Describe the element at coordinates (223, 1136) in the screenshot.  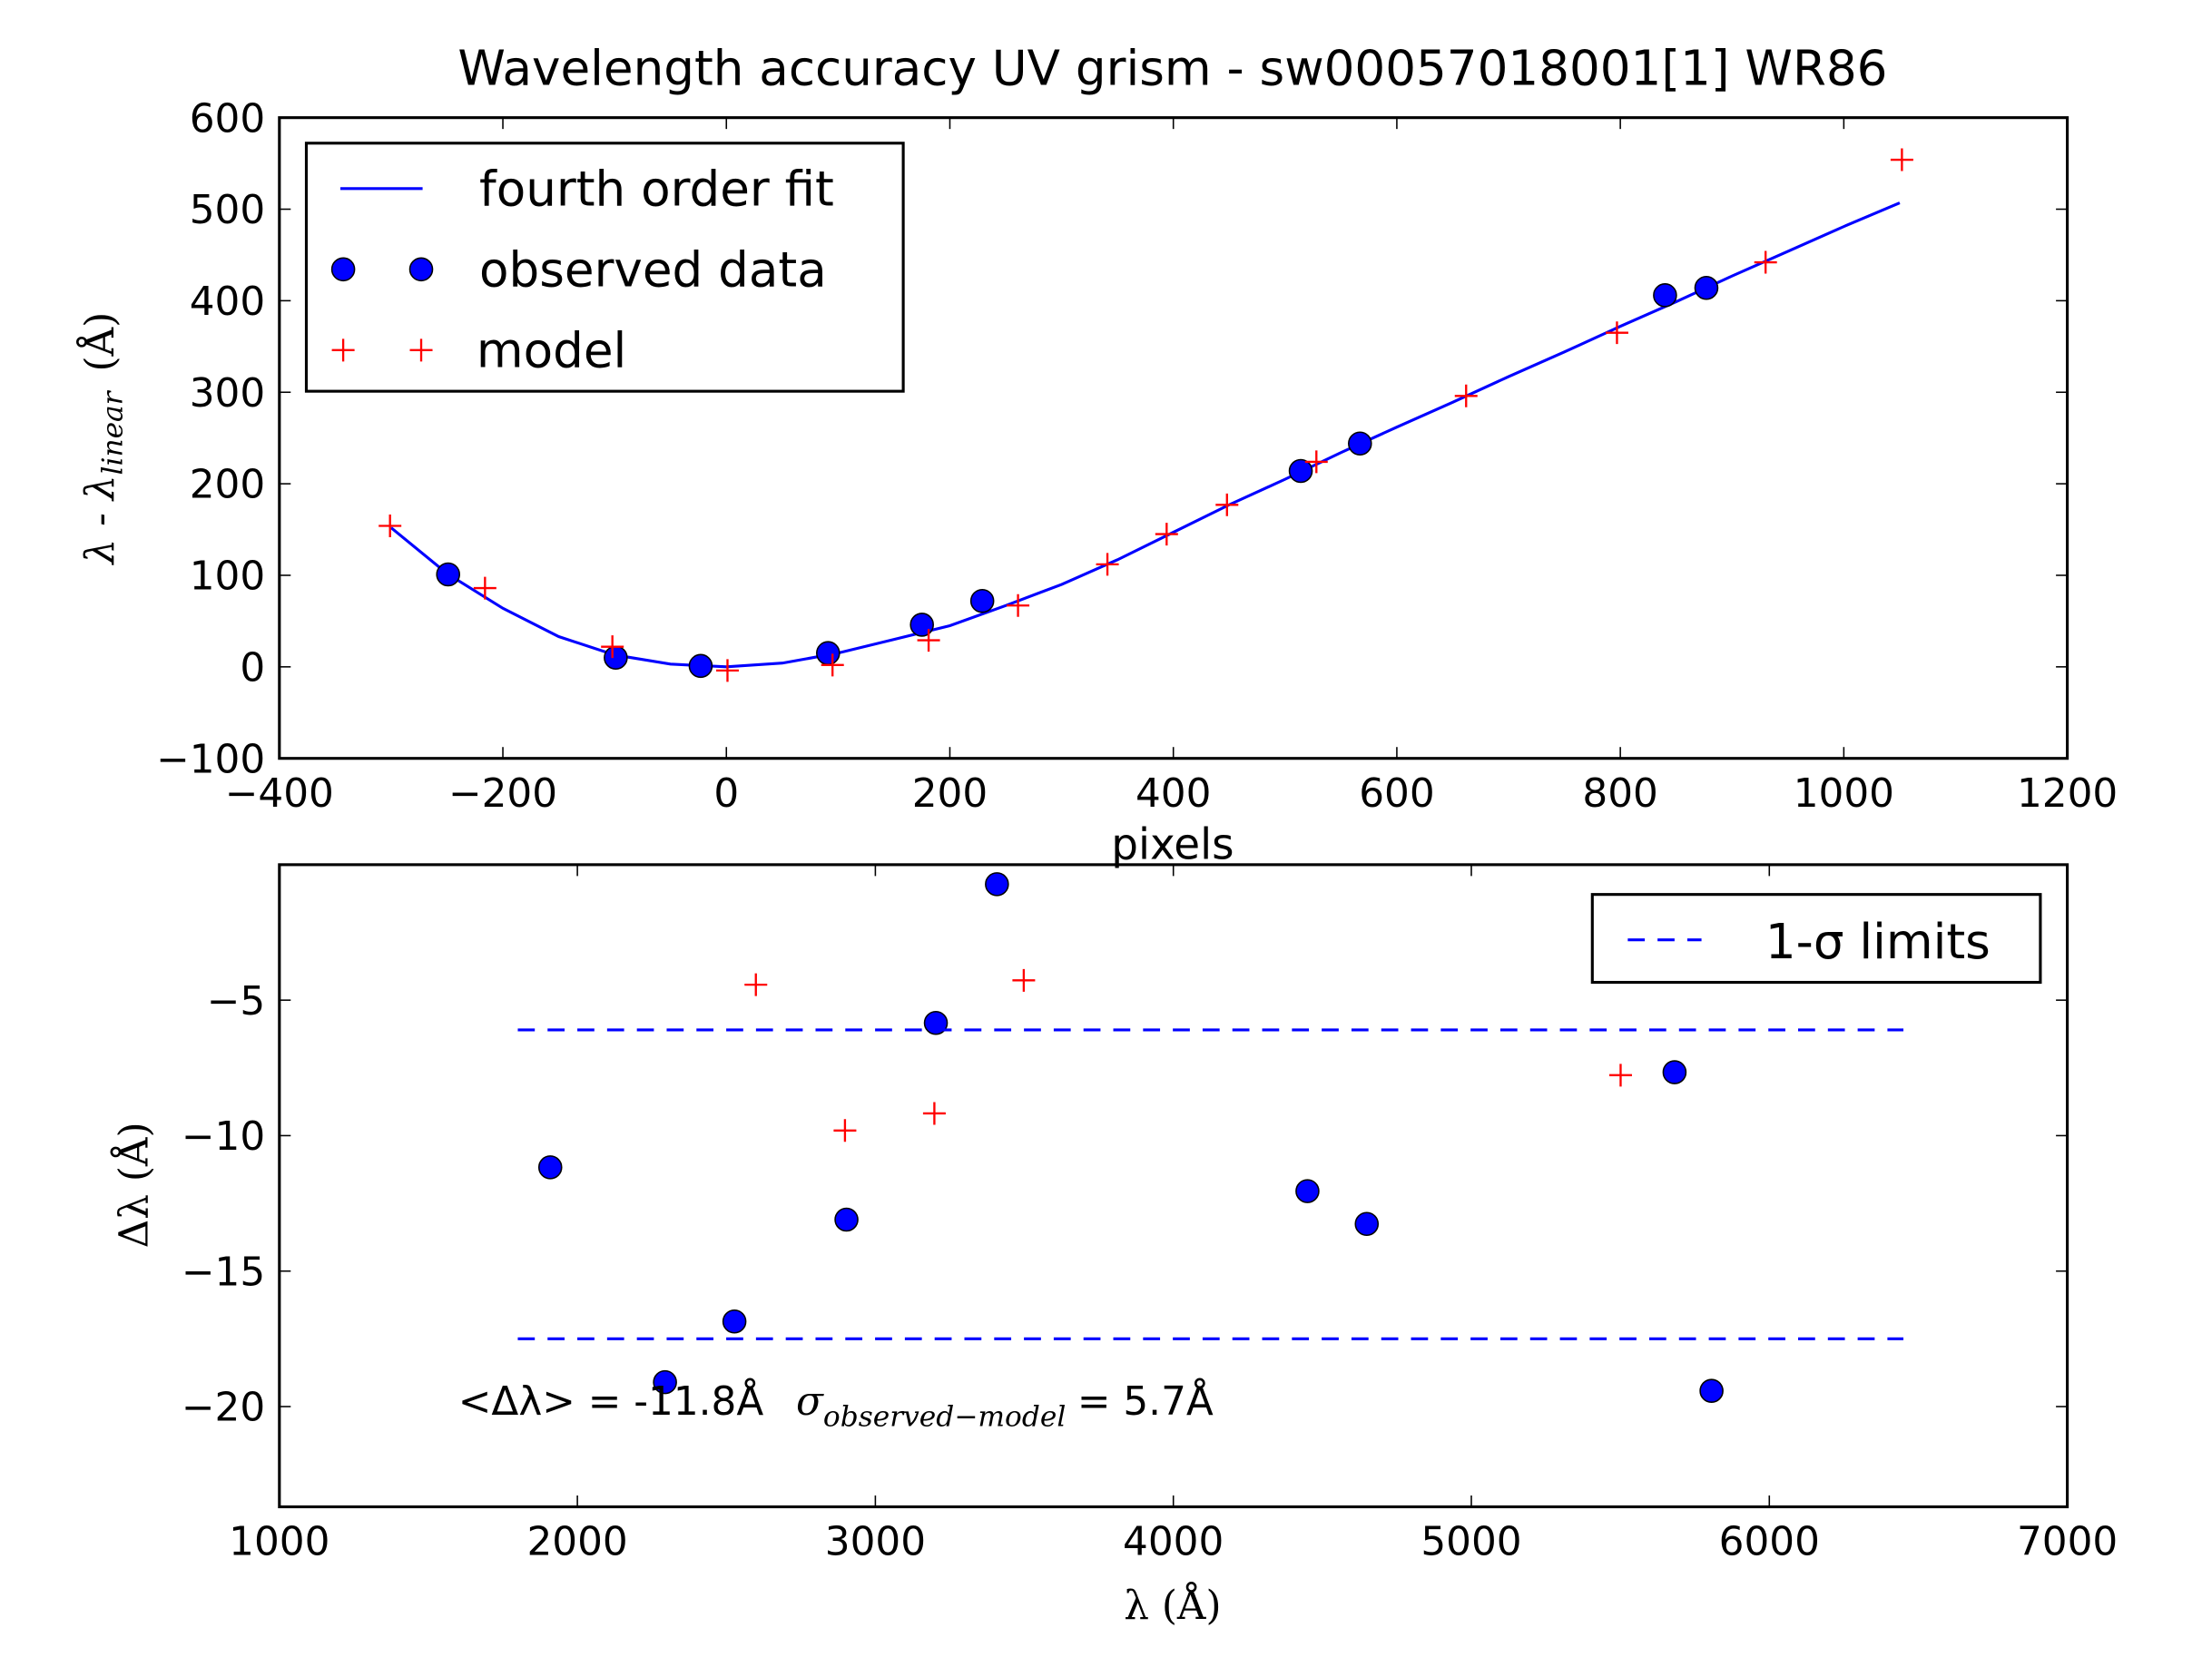
I see `y-tick-label: −10` at that location.